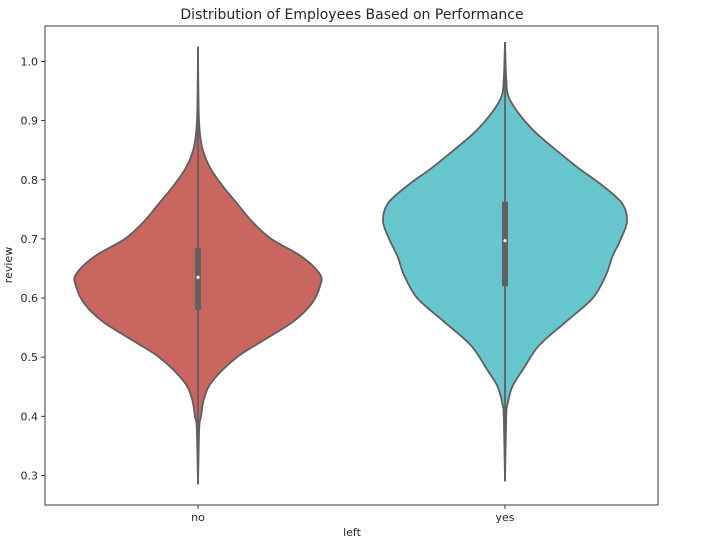  I want to click on y-tick-label: 0.6, so click(30, 298).